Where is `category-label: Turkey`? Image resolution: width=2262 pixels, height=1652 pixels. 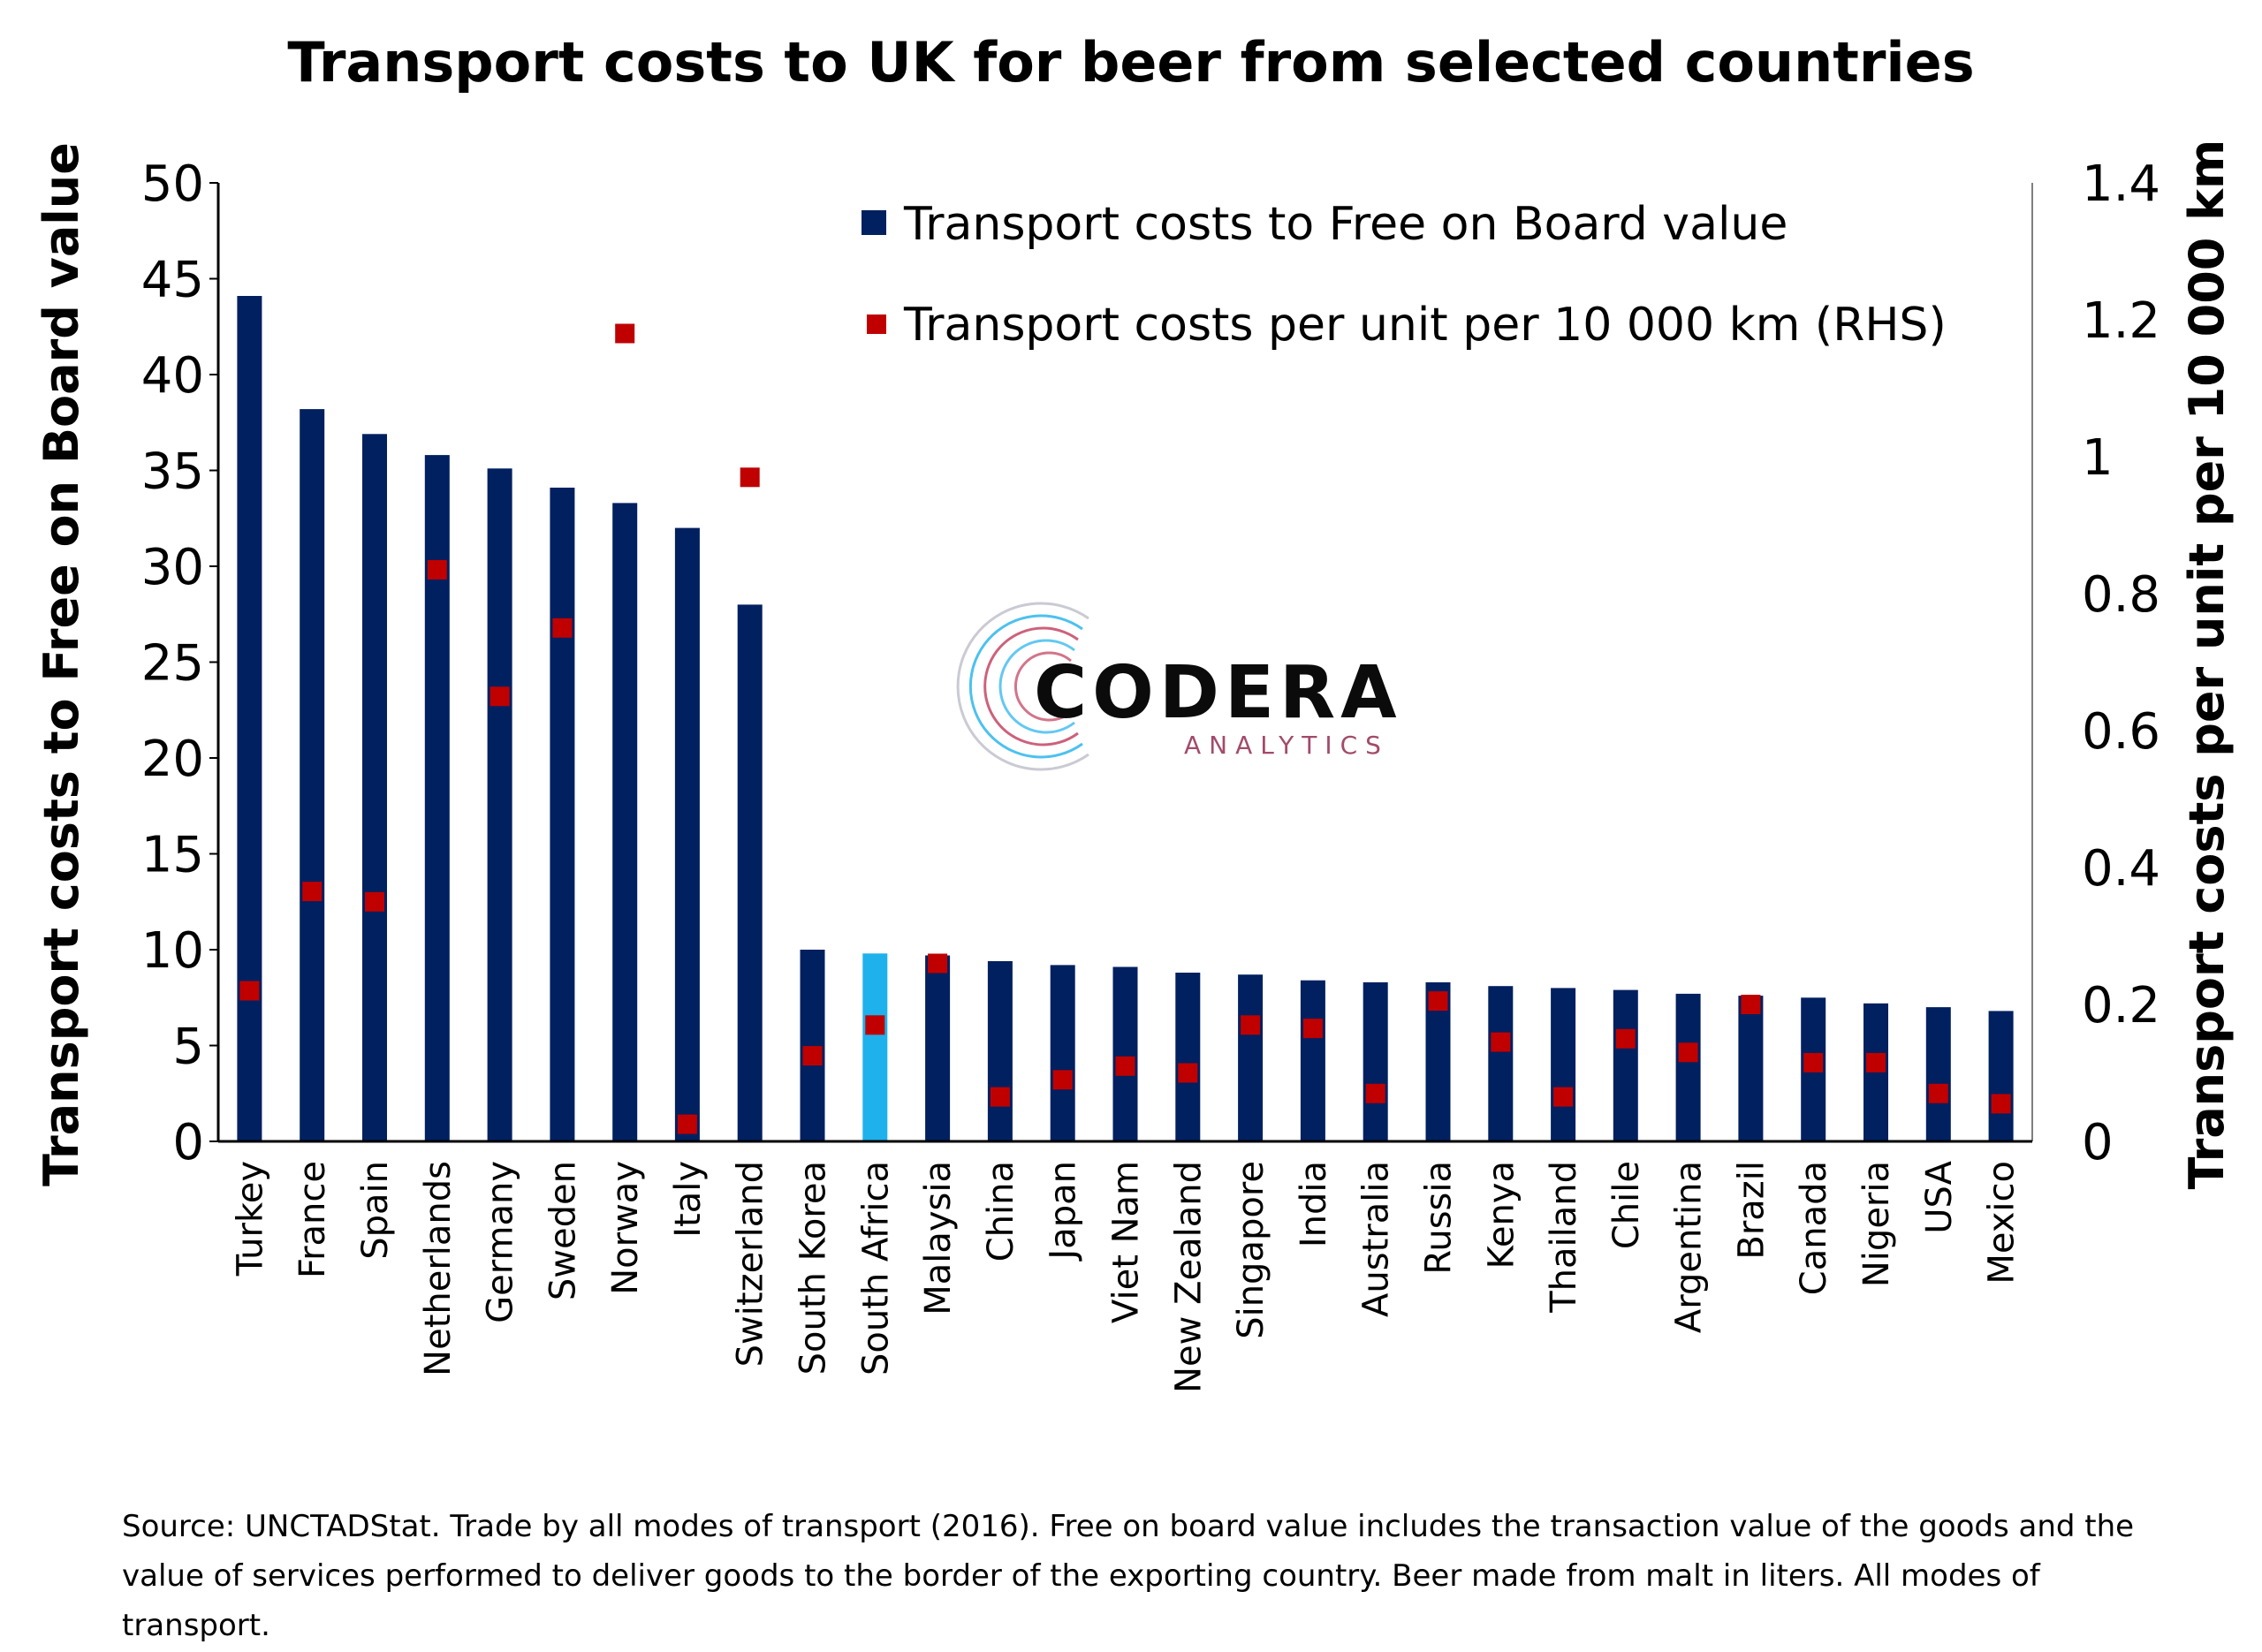 category-label: Turkey is located at coordinates (250, 1219).